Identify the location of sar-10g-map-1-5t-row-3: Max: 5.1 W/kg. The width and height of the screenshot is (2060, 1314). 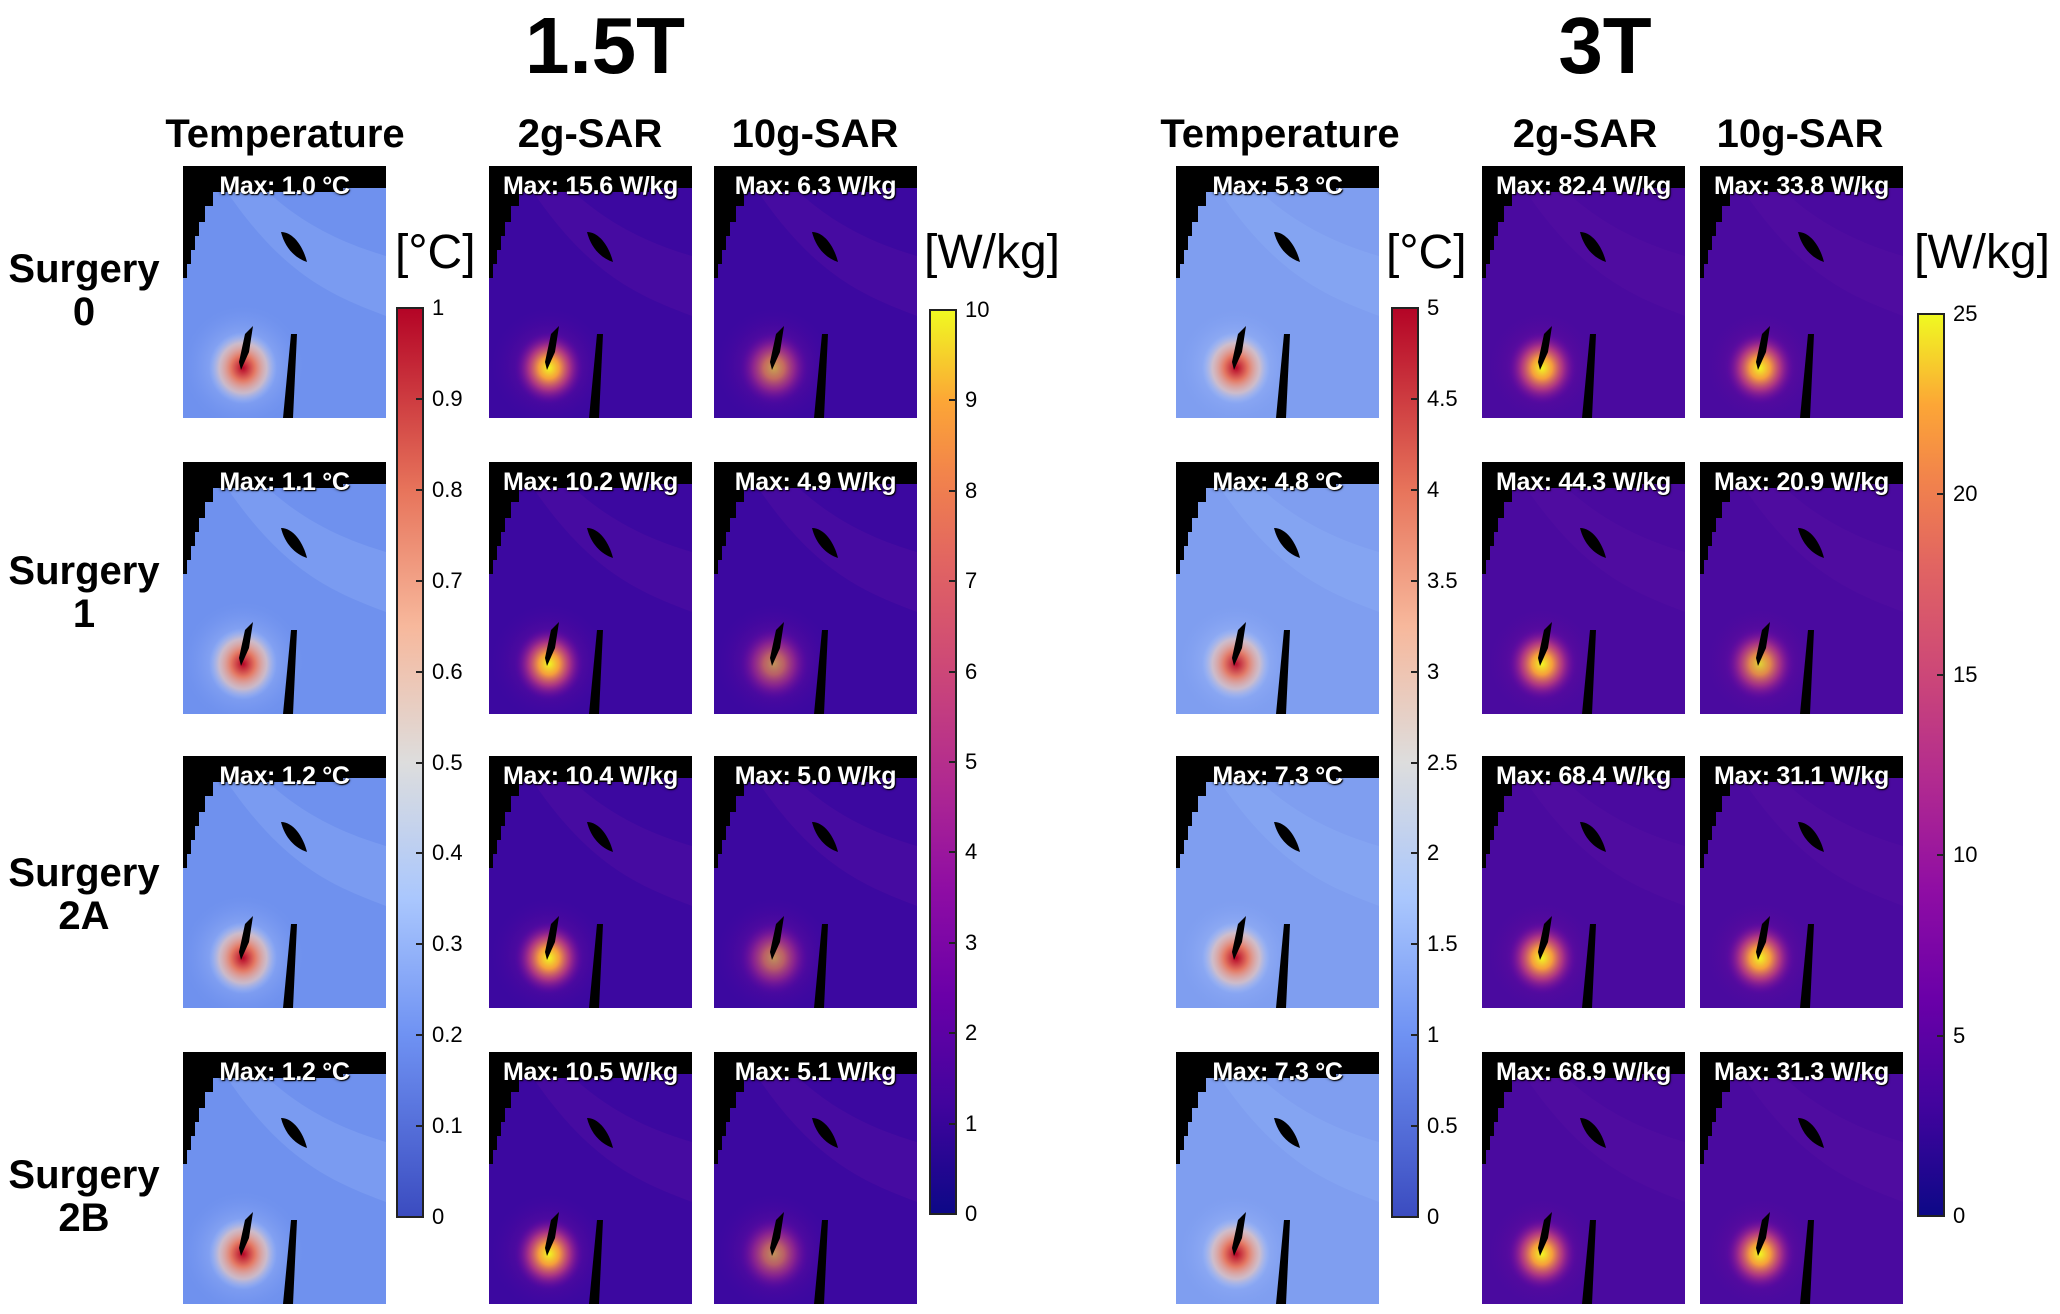
(815, 1178).